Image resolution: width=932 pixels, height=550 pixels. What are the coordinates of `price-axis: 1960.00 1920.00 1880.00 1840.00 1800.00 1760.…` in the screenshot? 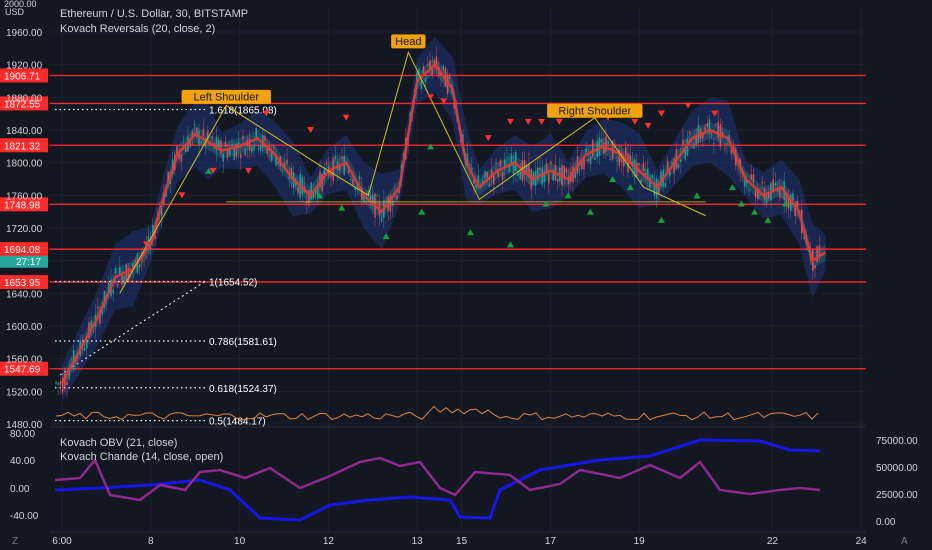 It's located at (24, 229).